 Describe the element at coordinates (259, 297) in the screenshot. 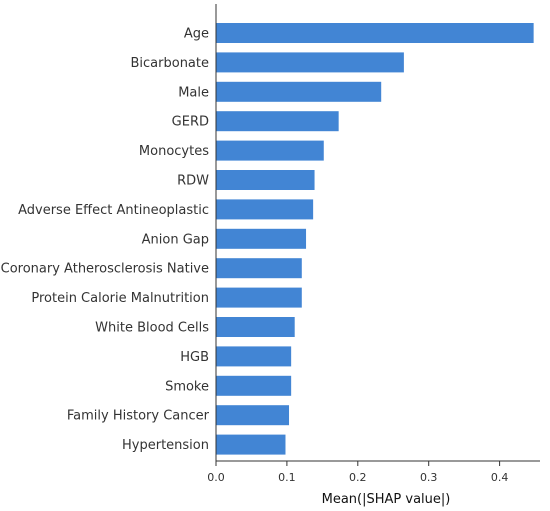

I see `bar-protein-calorie-malnutrition` at that location.